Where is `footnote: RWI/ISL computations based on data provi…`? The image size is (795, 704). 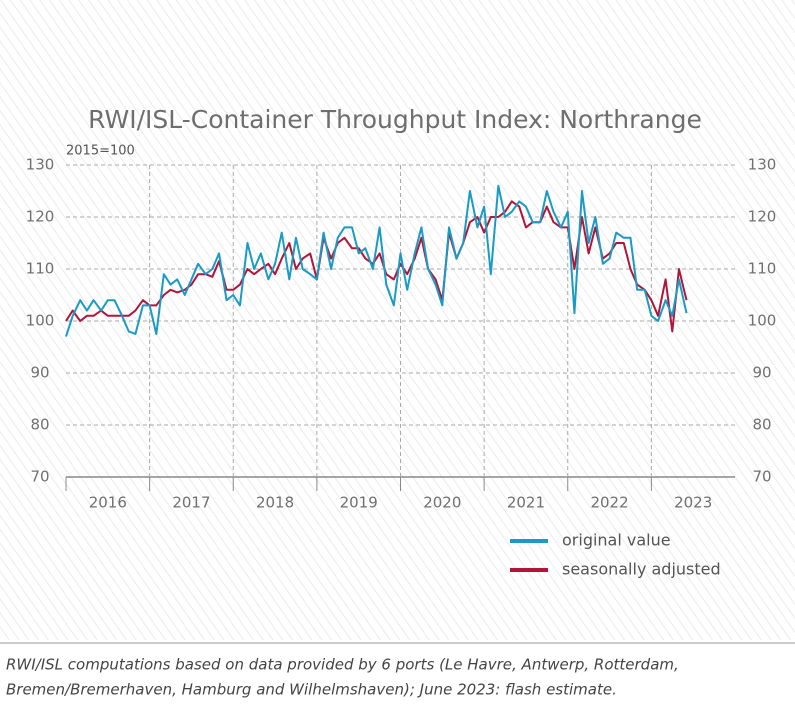 footnote: RWI/ISL computations based on data provi… is located at coordinates (342, 665).